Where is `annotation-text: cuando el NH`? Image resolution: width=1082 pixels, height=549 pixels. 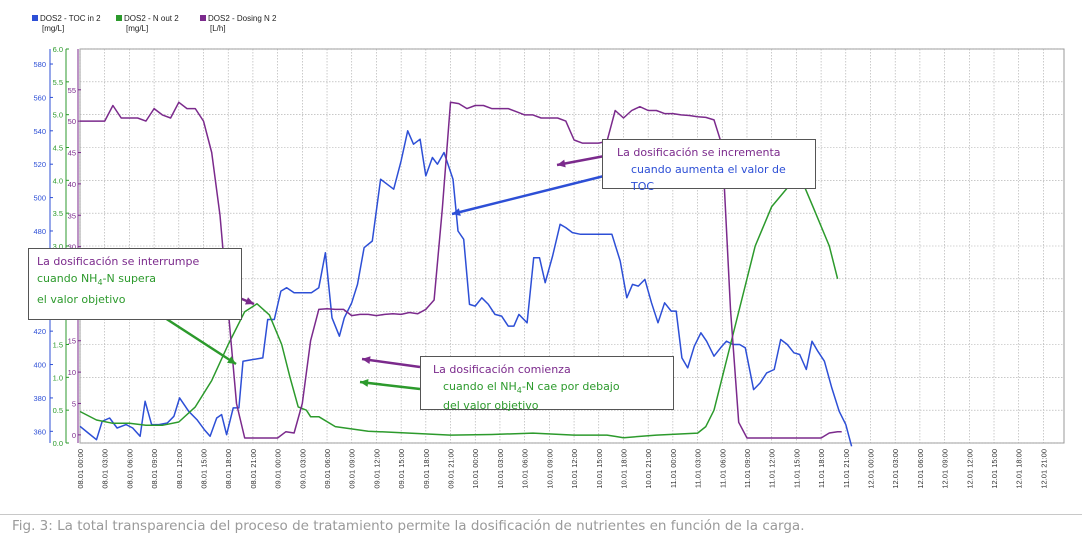 annotation-text: cuando el NH is located at coordinates (480, 386).